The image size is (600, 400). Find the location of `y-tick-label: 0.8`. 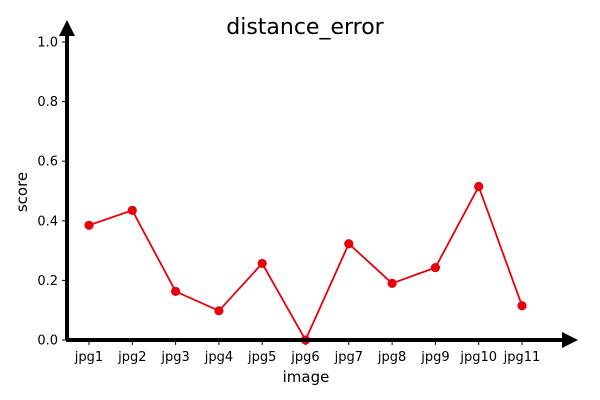

y-tick-label: 0.8 is located at coordinates (47, 102).